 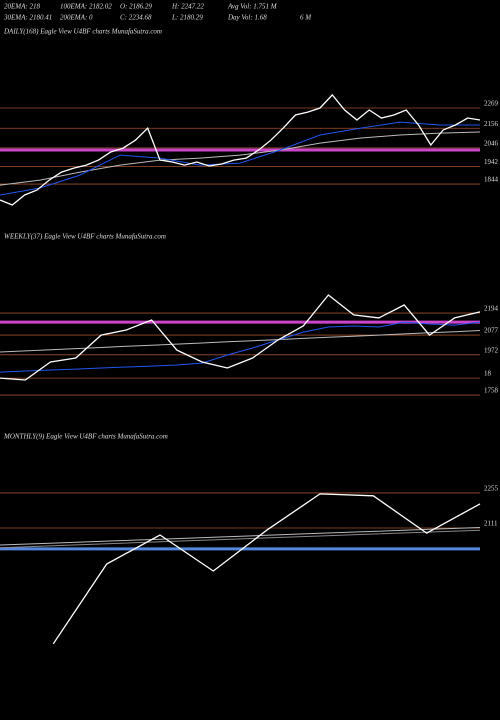 What do you see at coordinates (491, 331) in the screenshot?
I see `y-tick-label: 2077` at bounding box center [491, 331].